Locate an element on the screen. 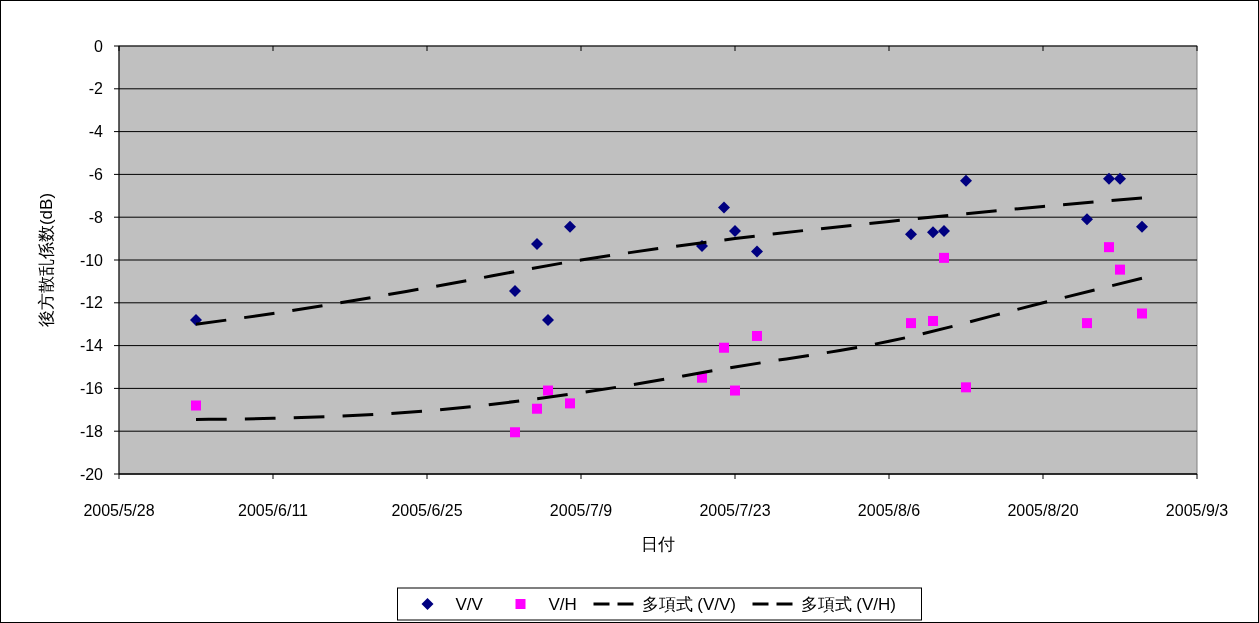 Image resolution: width=1259 pixels, height=623 pixels. y-tick-label: -4 is located at coordinates (96, 132).